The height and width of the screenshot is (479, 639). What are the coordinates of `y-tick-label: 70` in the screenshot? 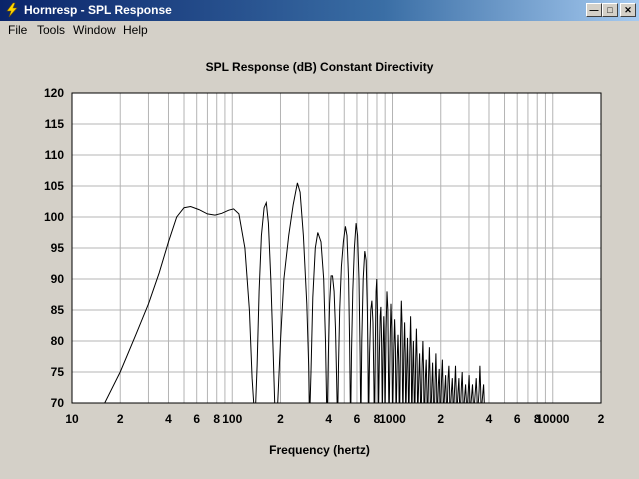 It's located at (58, 403).